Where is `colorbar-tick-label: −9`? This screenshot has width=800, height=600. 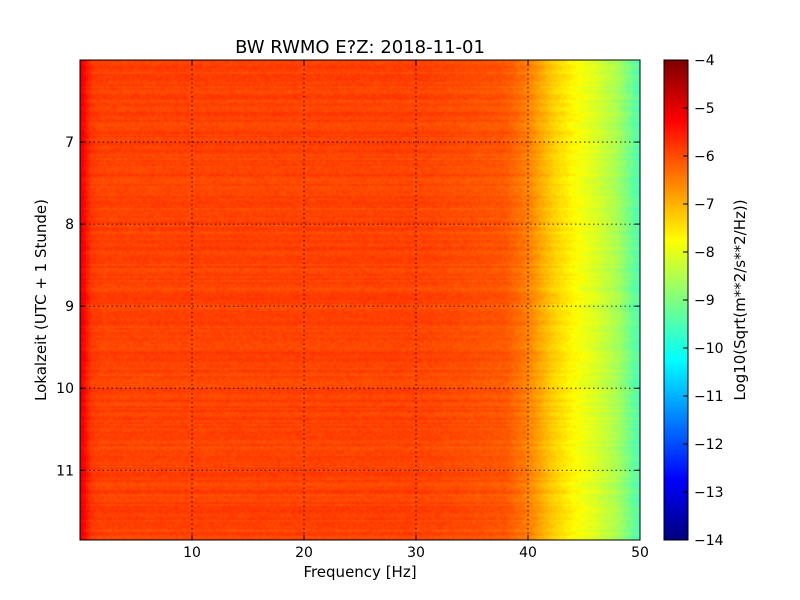
colorbar-tick-label: −9 is located at coordinates (704, 301).